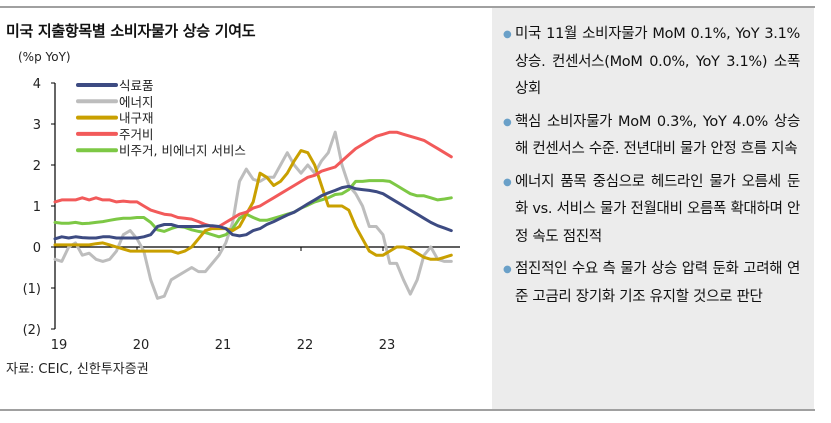 The height and width of the screenshot is (423, 831). What do you see at coordinates (59, 345) in the screenshot?
I see `x-tick-label: 19` at bounding box center [59, 345].